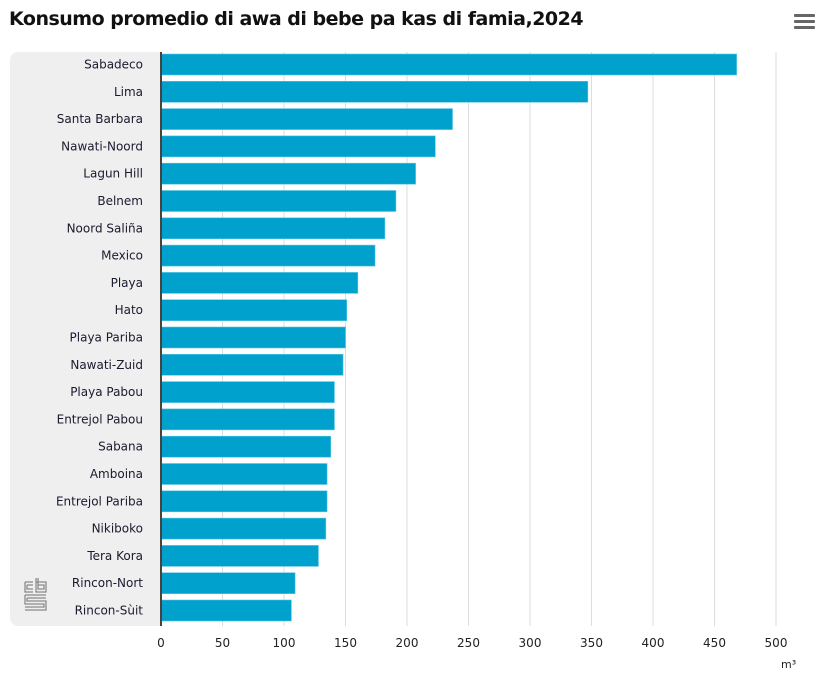 Image resolution: width=821 pixels, height=686 pixels. What do you see at coordinates (222, 643) in the screenshot?
I see `x-tick-label: 50` at bounding box center [222, 643].